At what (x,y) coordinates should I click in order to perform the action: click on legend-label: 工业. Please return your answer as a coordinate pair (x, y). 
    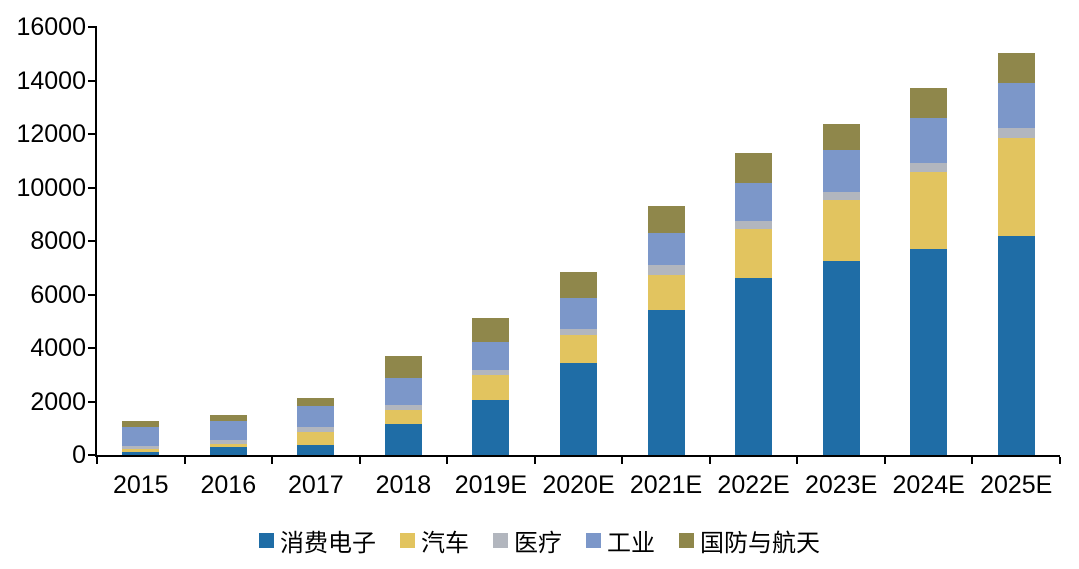
    Looking at the image, I should click on (631, 544).